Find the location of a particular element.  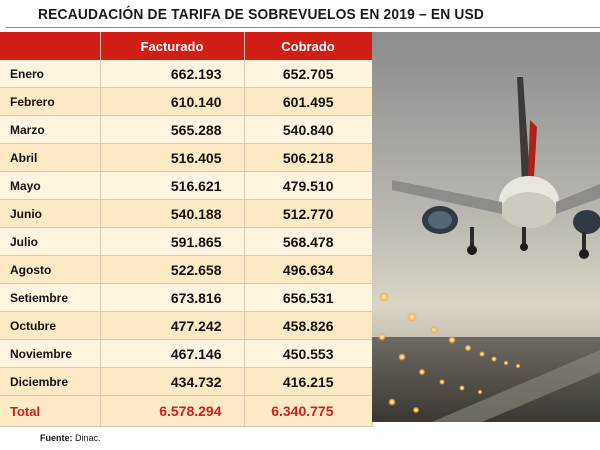

table-row: Diciembre 434.732 416.215 is located at coordinates (186, 381).